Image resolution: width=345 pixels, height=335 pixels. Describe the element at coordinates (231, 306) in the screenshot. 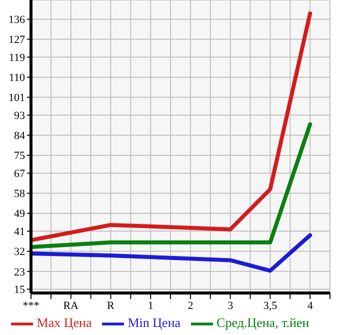

I see `x-tick-label: 3` at that location.